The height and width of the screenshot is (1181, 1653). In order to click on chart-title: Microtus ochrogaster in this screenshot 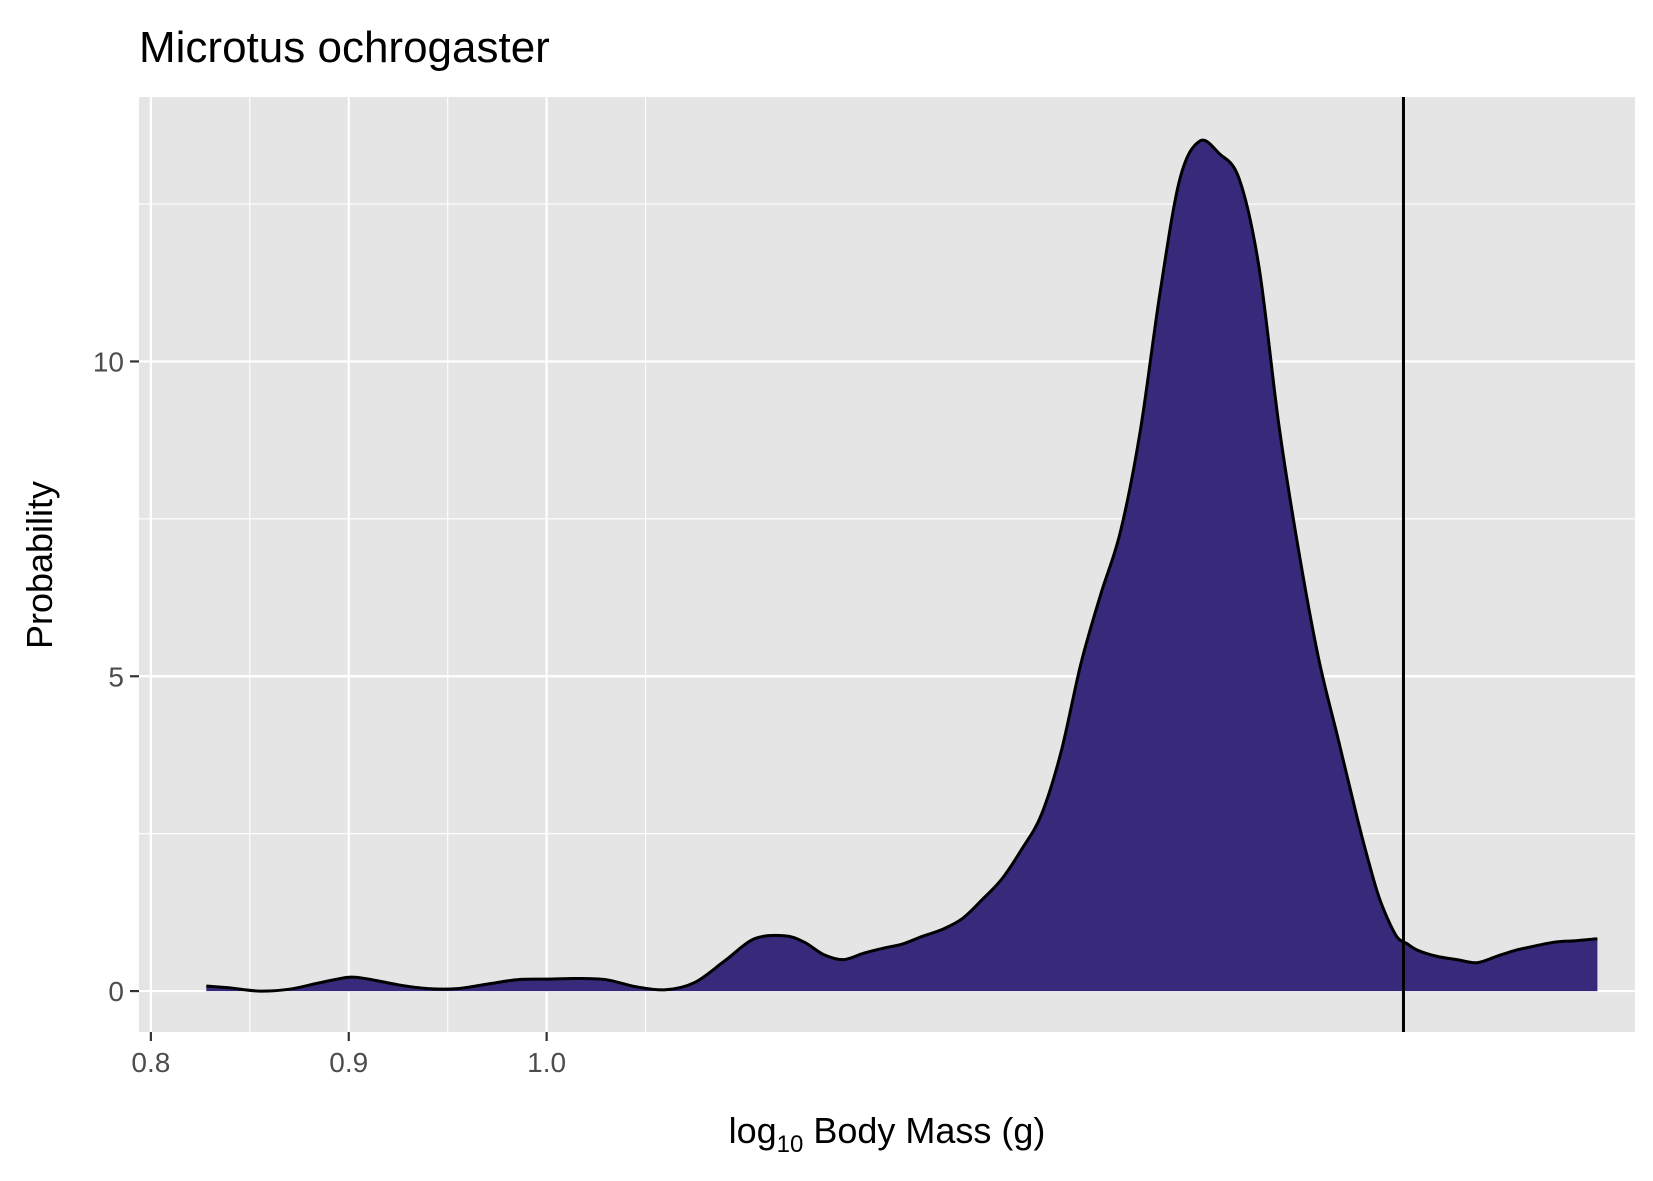, I will do `click(344, 47)`.